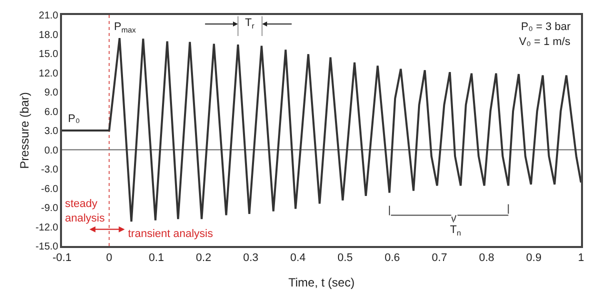 The height and width of the screenshot is (298, 594). I want to click on x-tick-label: 0.5, so click(345, 258).